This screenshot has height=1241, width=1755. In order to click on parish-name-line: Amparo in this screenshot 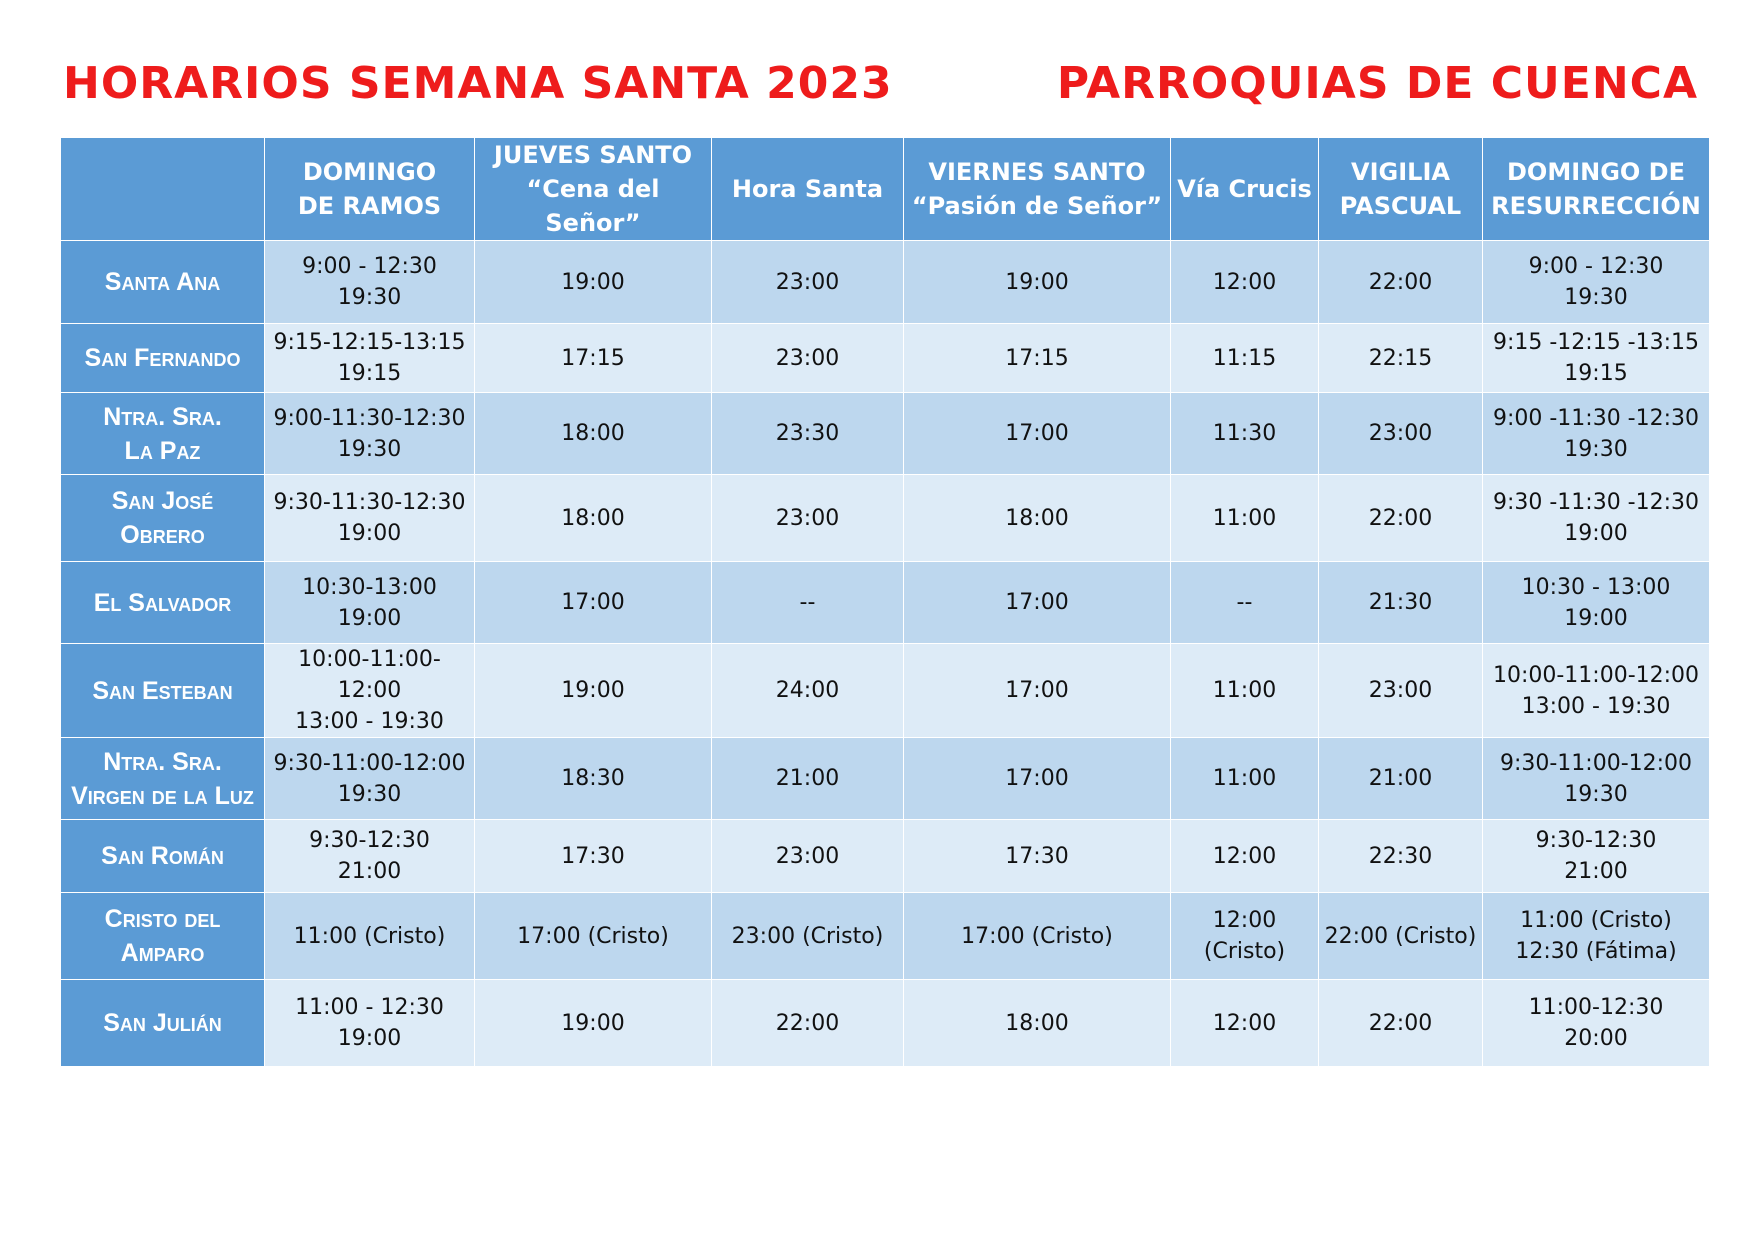, I will do `click(162, 953)`.